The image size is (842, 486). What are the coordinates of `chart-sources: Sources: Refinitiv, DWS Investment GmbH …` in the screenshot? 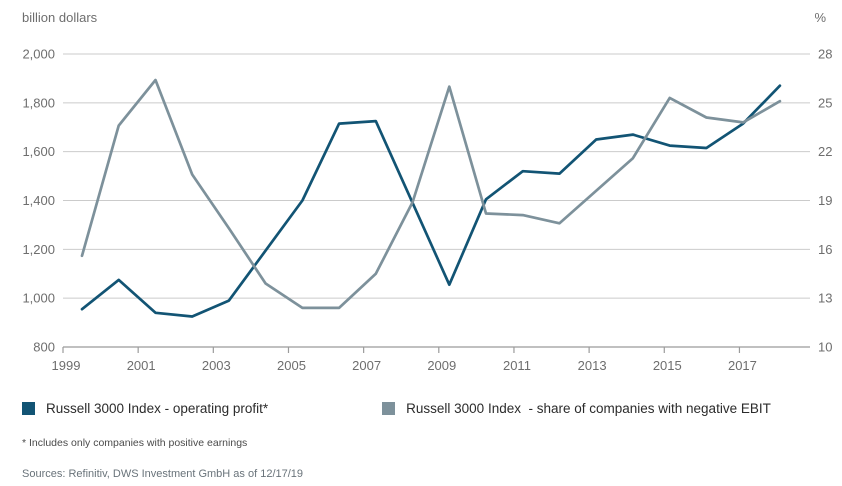 It's located at (163, 474).